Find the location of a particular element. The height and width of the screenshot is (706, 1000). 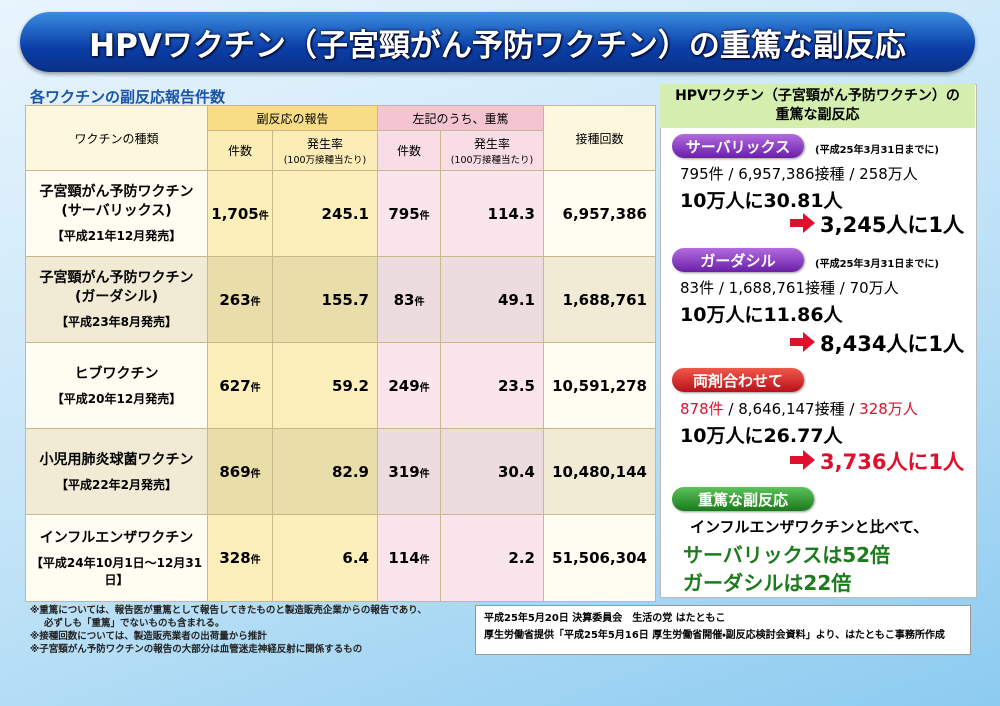

doses-cell: 6,957,386 is located at coordinates (599, 213).